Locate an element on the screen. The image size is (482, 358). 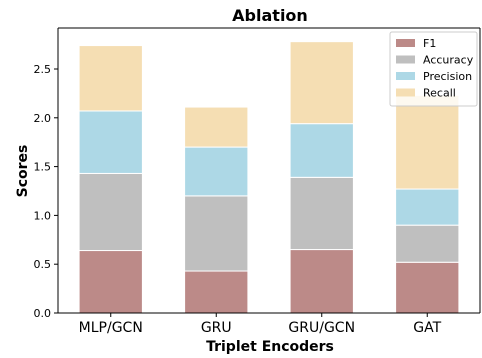
y-axis-label: Scores is located at coordinates (23, 171).